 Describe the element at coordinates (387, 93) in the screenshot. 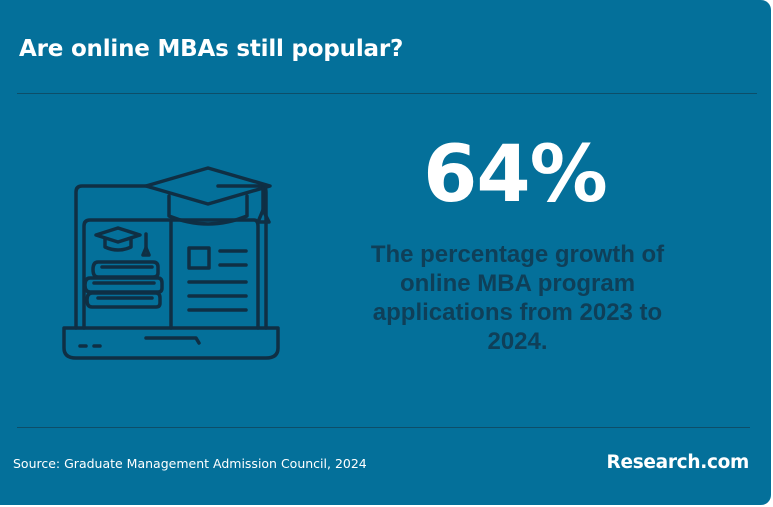

I see `header-divider` at that location.